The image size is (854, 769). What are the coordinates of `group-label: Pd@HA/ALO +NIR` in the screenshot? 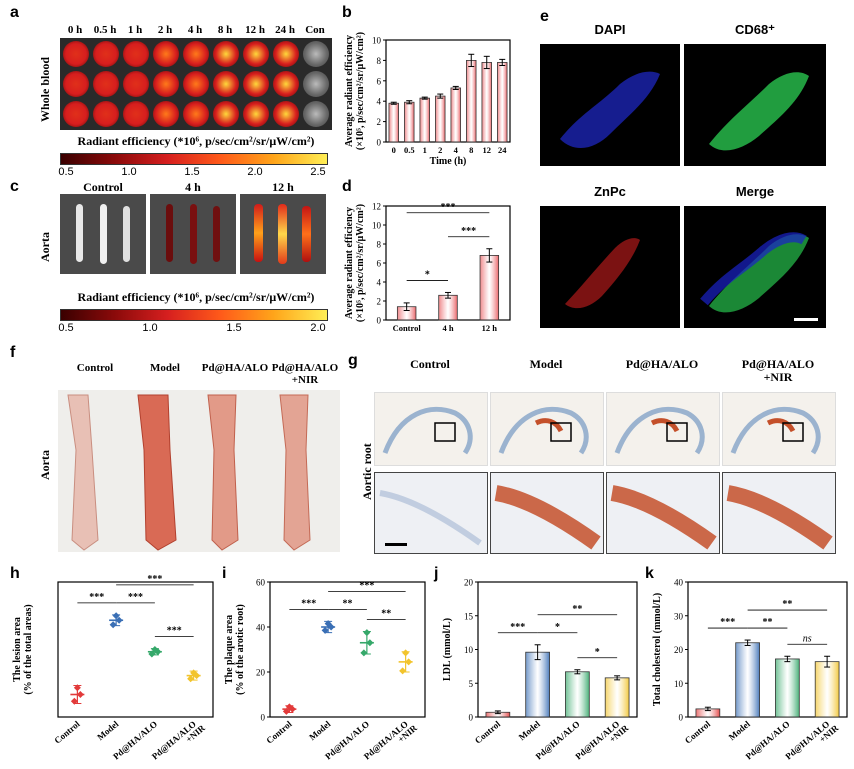 It's located at (778, 370).